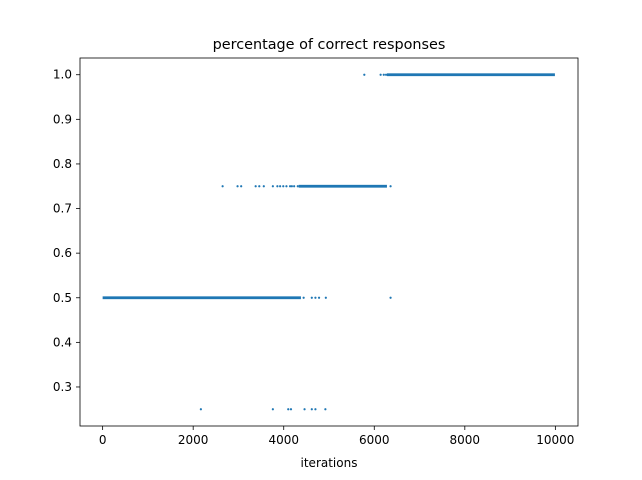 The image size is (642, 480). I want to click on x-tick-label: 6000, so click(374, 440).